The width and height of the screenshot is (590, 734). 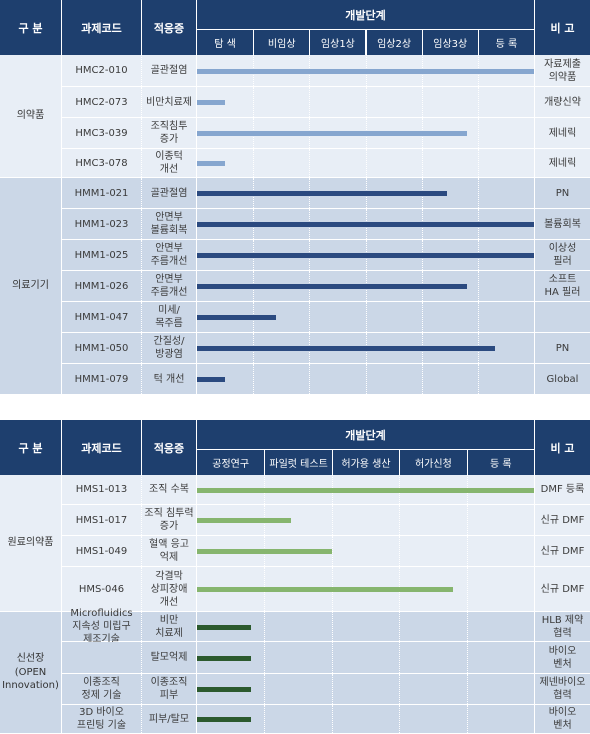 I want to click on group-label: 의료기기, so click(x=31, y=286).